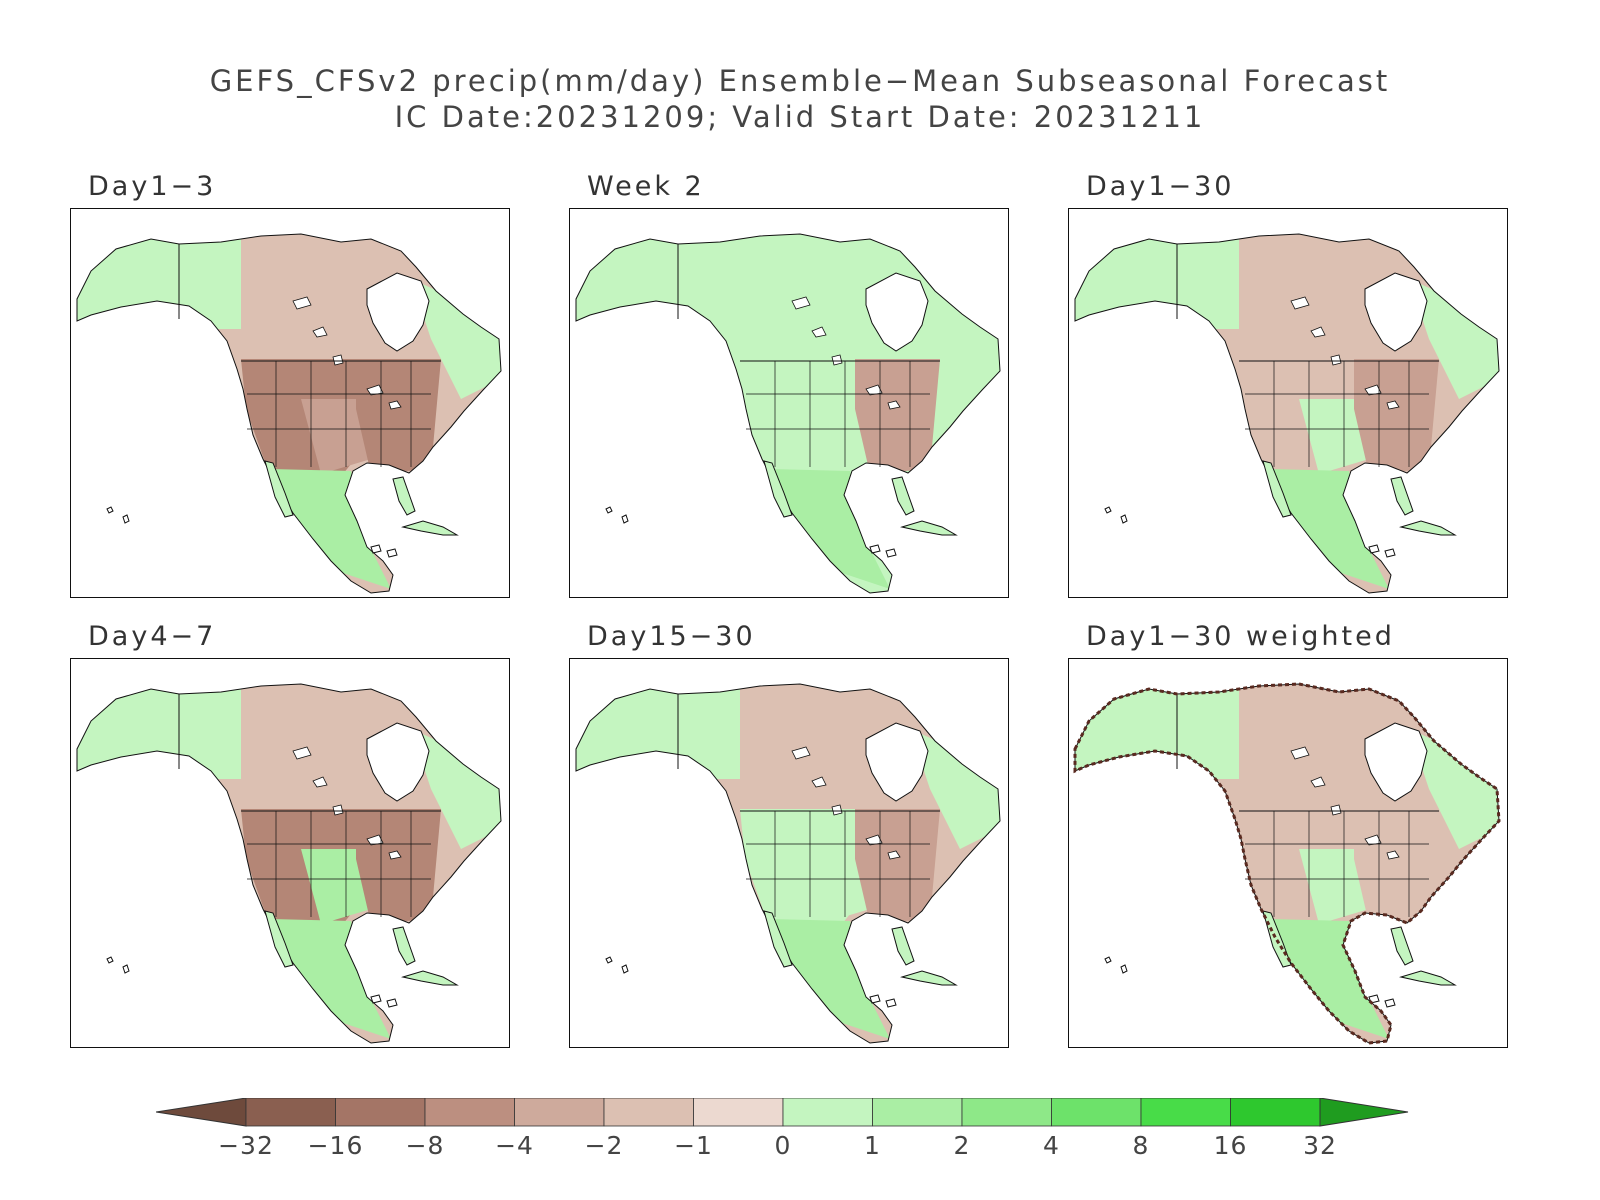  Describe the element at coordinates (962, 1145) in the screenshot. I see `colorbar-tick-label: 2` at that location.